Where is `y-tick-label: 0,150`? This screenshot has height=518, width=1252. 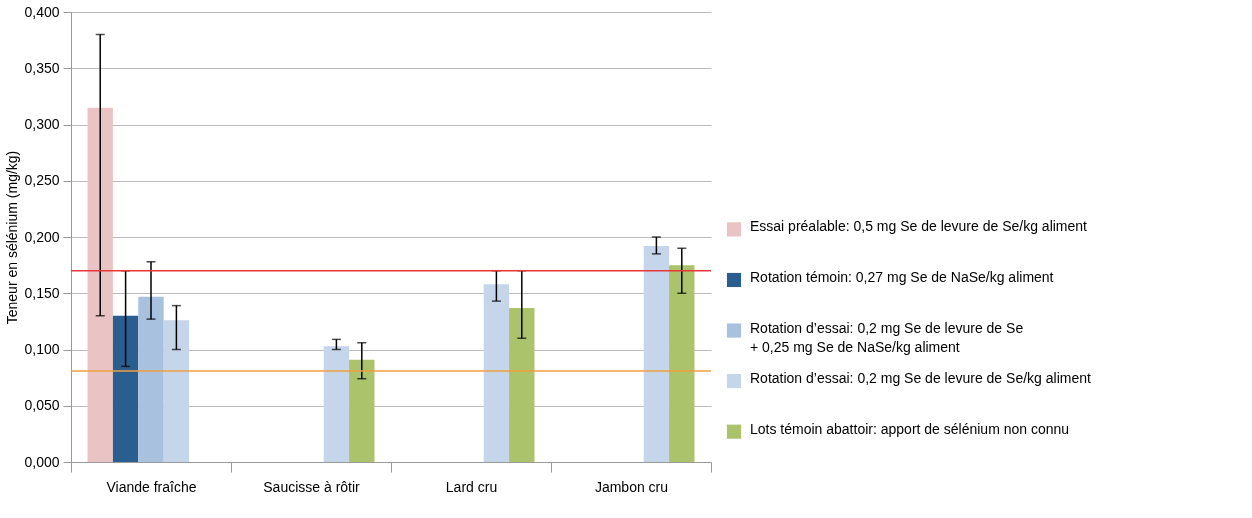 y-tick-label: 0,150 is located at coordinates (42, 292).